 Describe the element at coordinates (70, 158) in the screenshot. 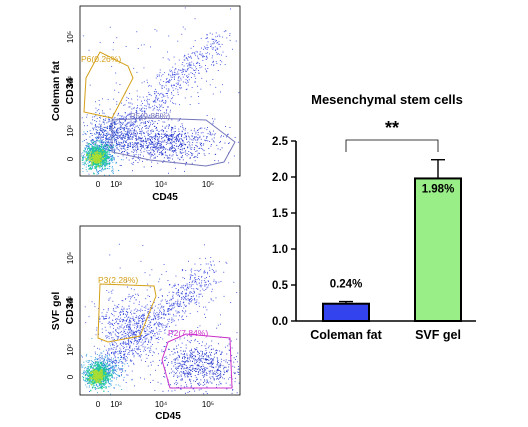

I see `y-tick-top-0: 0` at that location.